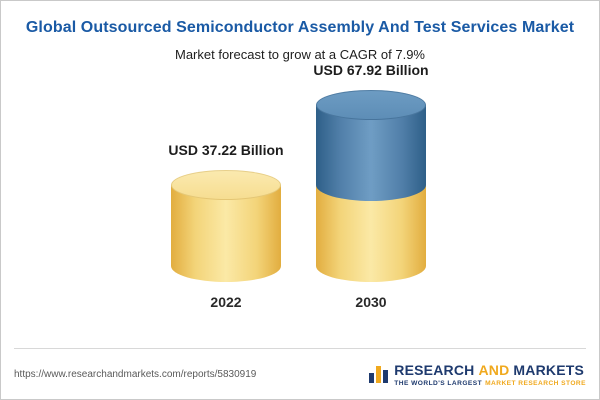  What do you see at coordinates (371, 105) in the screenshot?
I see `cylinder-2030-top-cap` at bounding box center [371, 105].